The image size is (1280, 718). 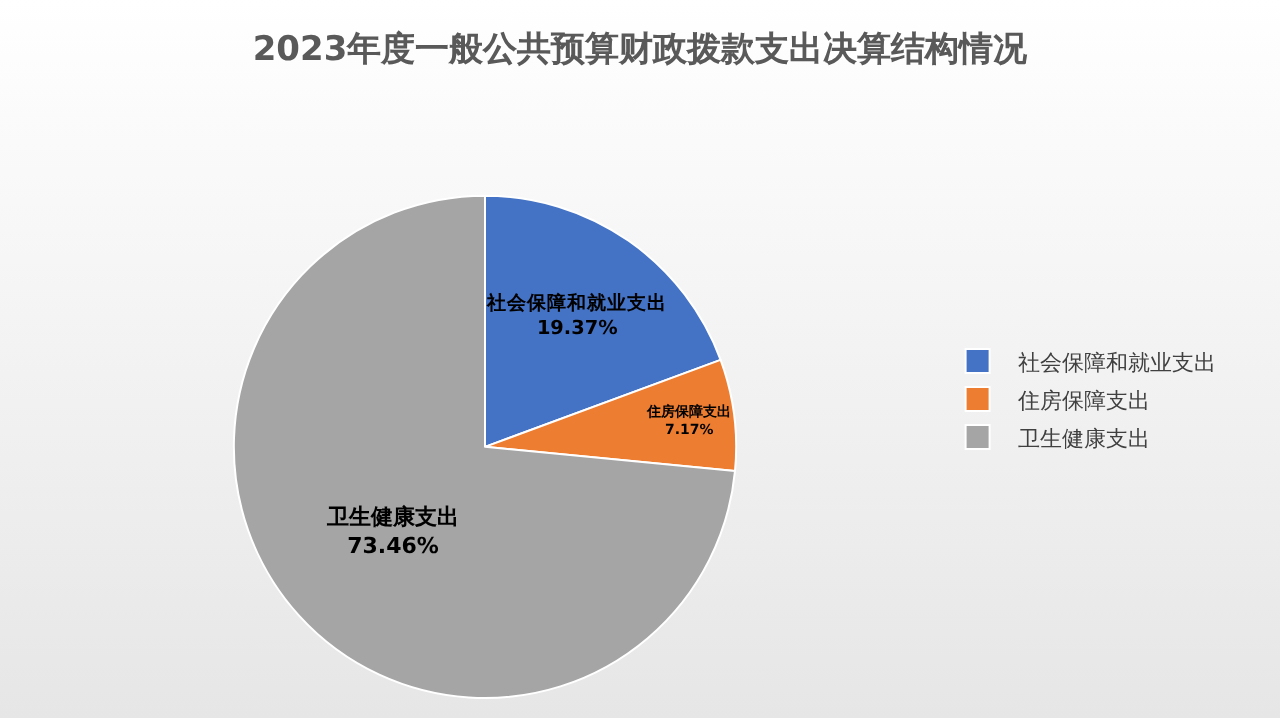 I want to click on data-label: 19.37%, so click(x=577, y=329).